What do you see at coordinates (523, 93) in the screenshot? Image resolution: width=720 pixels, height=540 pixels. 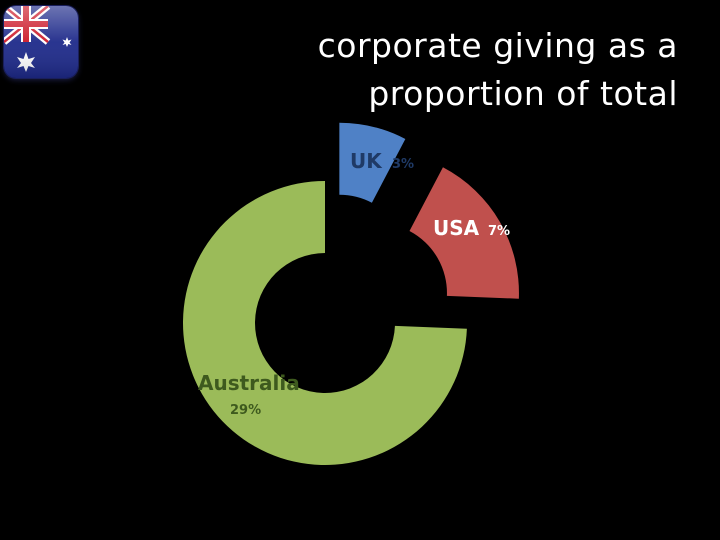 I see `chart-title-line-2: proportion of total` at bounding box center [523, 93].